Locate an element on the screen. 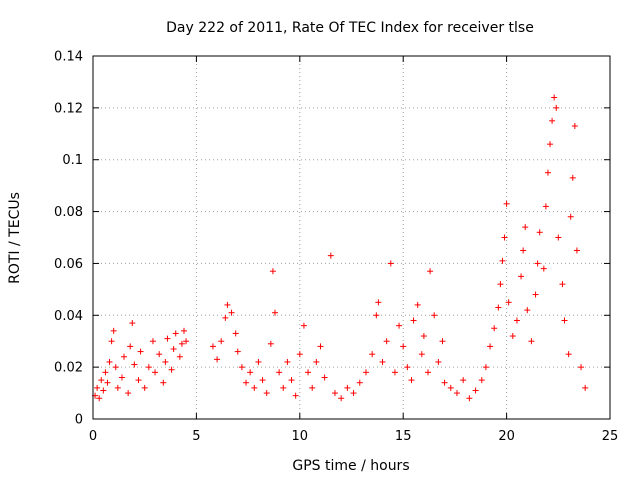  y-axis-label: ROTI / TECUs is located at coordinates (15, 238).